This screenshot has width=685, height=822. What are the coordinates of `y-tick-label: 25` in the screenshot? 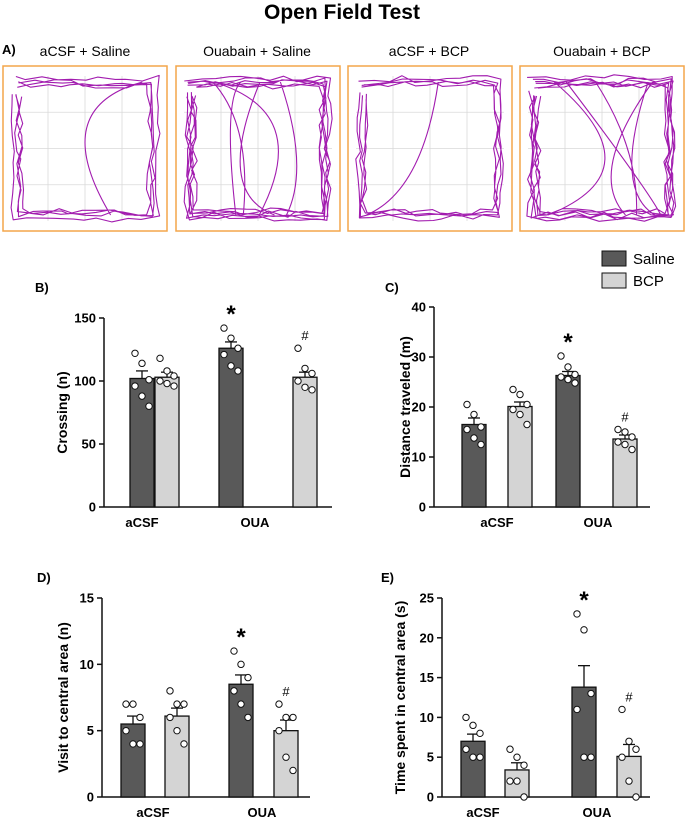 It's located at (427, 598).